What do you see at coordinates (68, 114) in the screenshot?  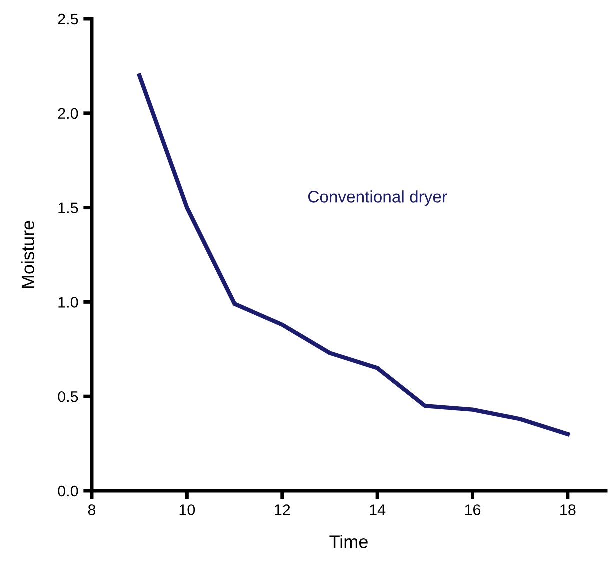 I see `y-tick-label: 2.0` at bounding box center [68, 114].